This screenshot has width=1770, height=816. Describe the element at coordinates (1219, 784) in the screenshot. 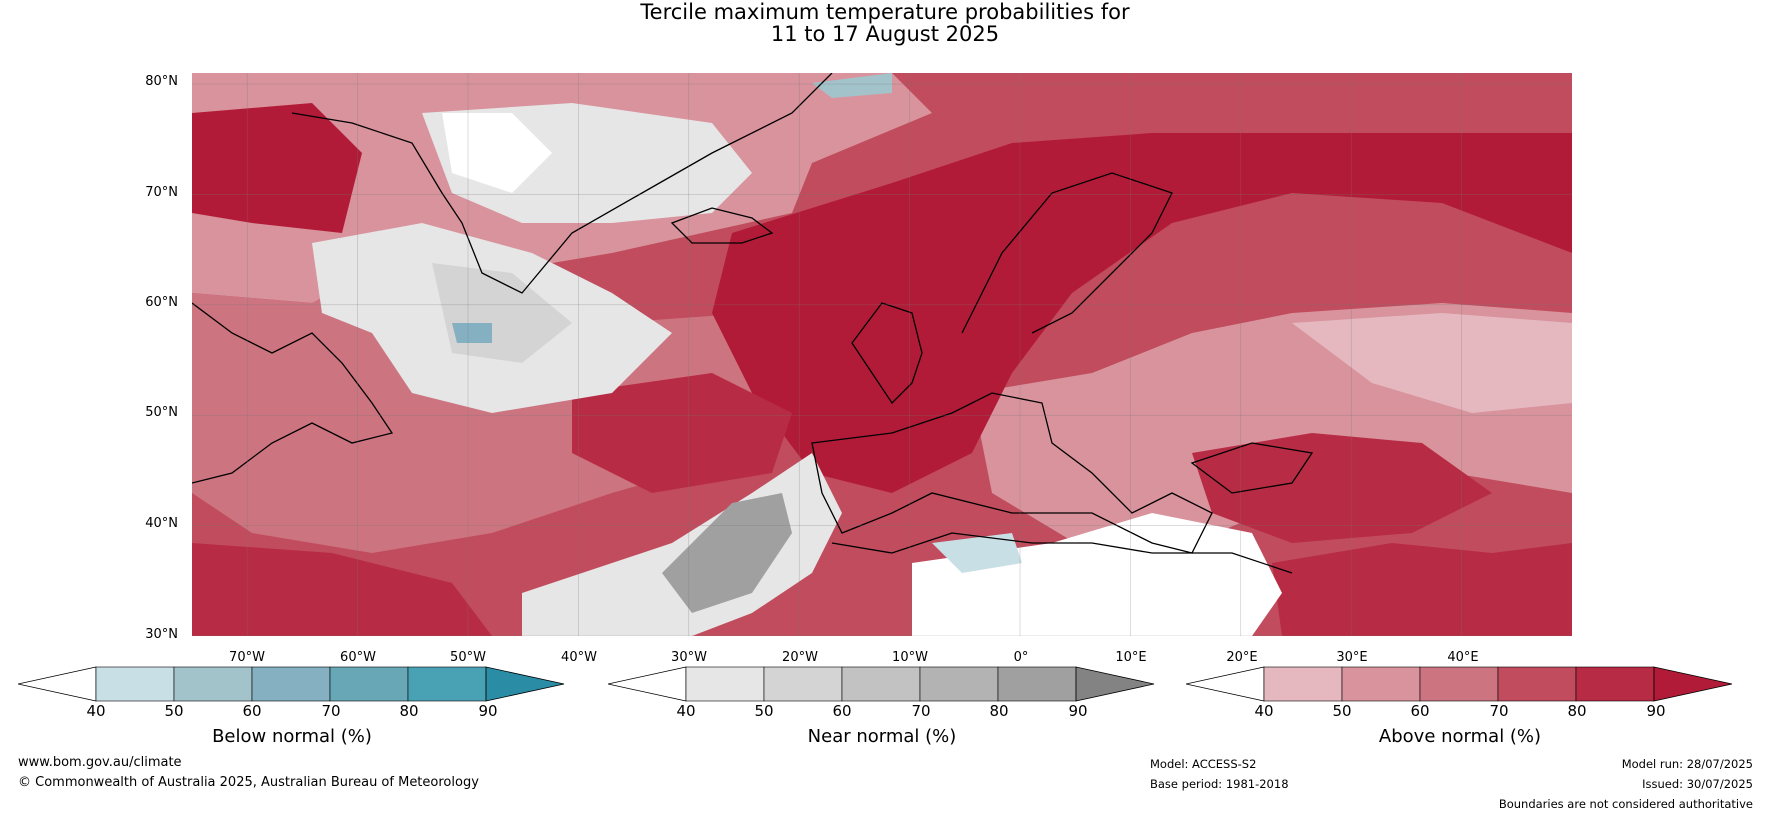

I see `base-period-text: Base period: 1981-2018` at that location.